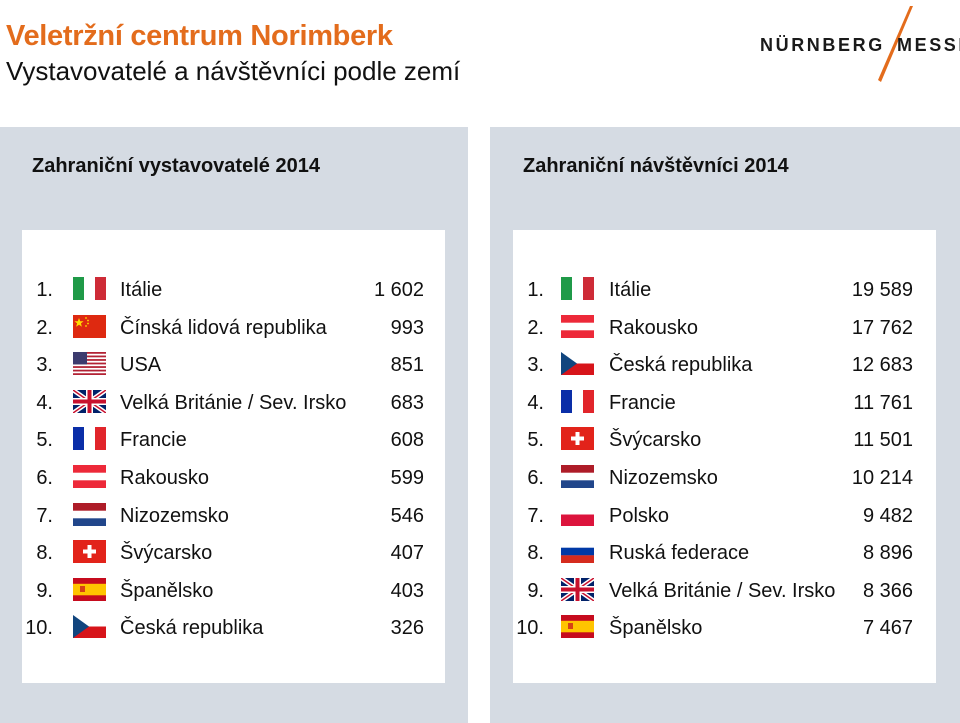 The width and height of the screenshot is (960, 723). What do you see at coordinates (233, 553) in the screenshot?
I see `table-row: 8. Švýcarsko 407` at bounding box center [233, 553].